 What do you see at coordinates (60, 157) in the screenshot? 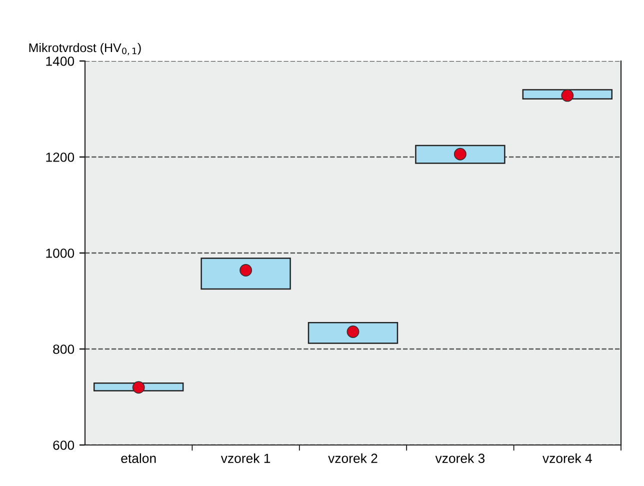
I see `y-tick-label: 1200` at bounding box center [60, 157].